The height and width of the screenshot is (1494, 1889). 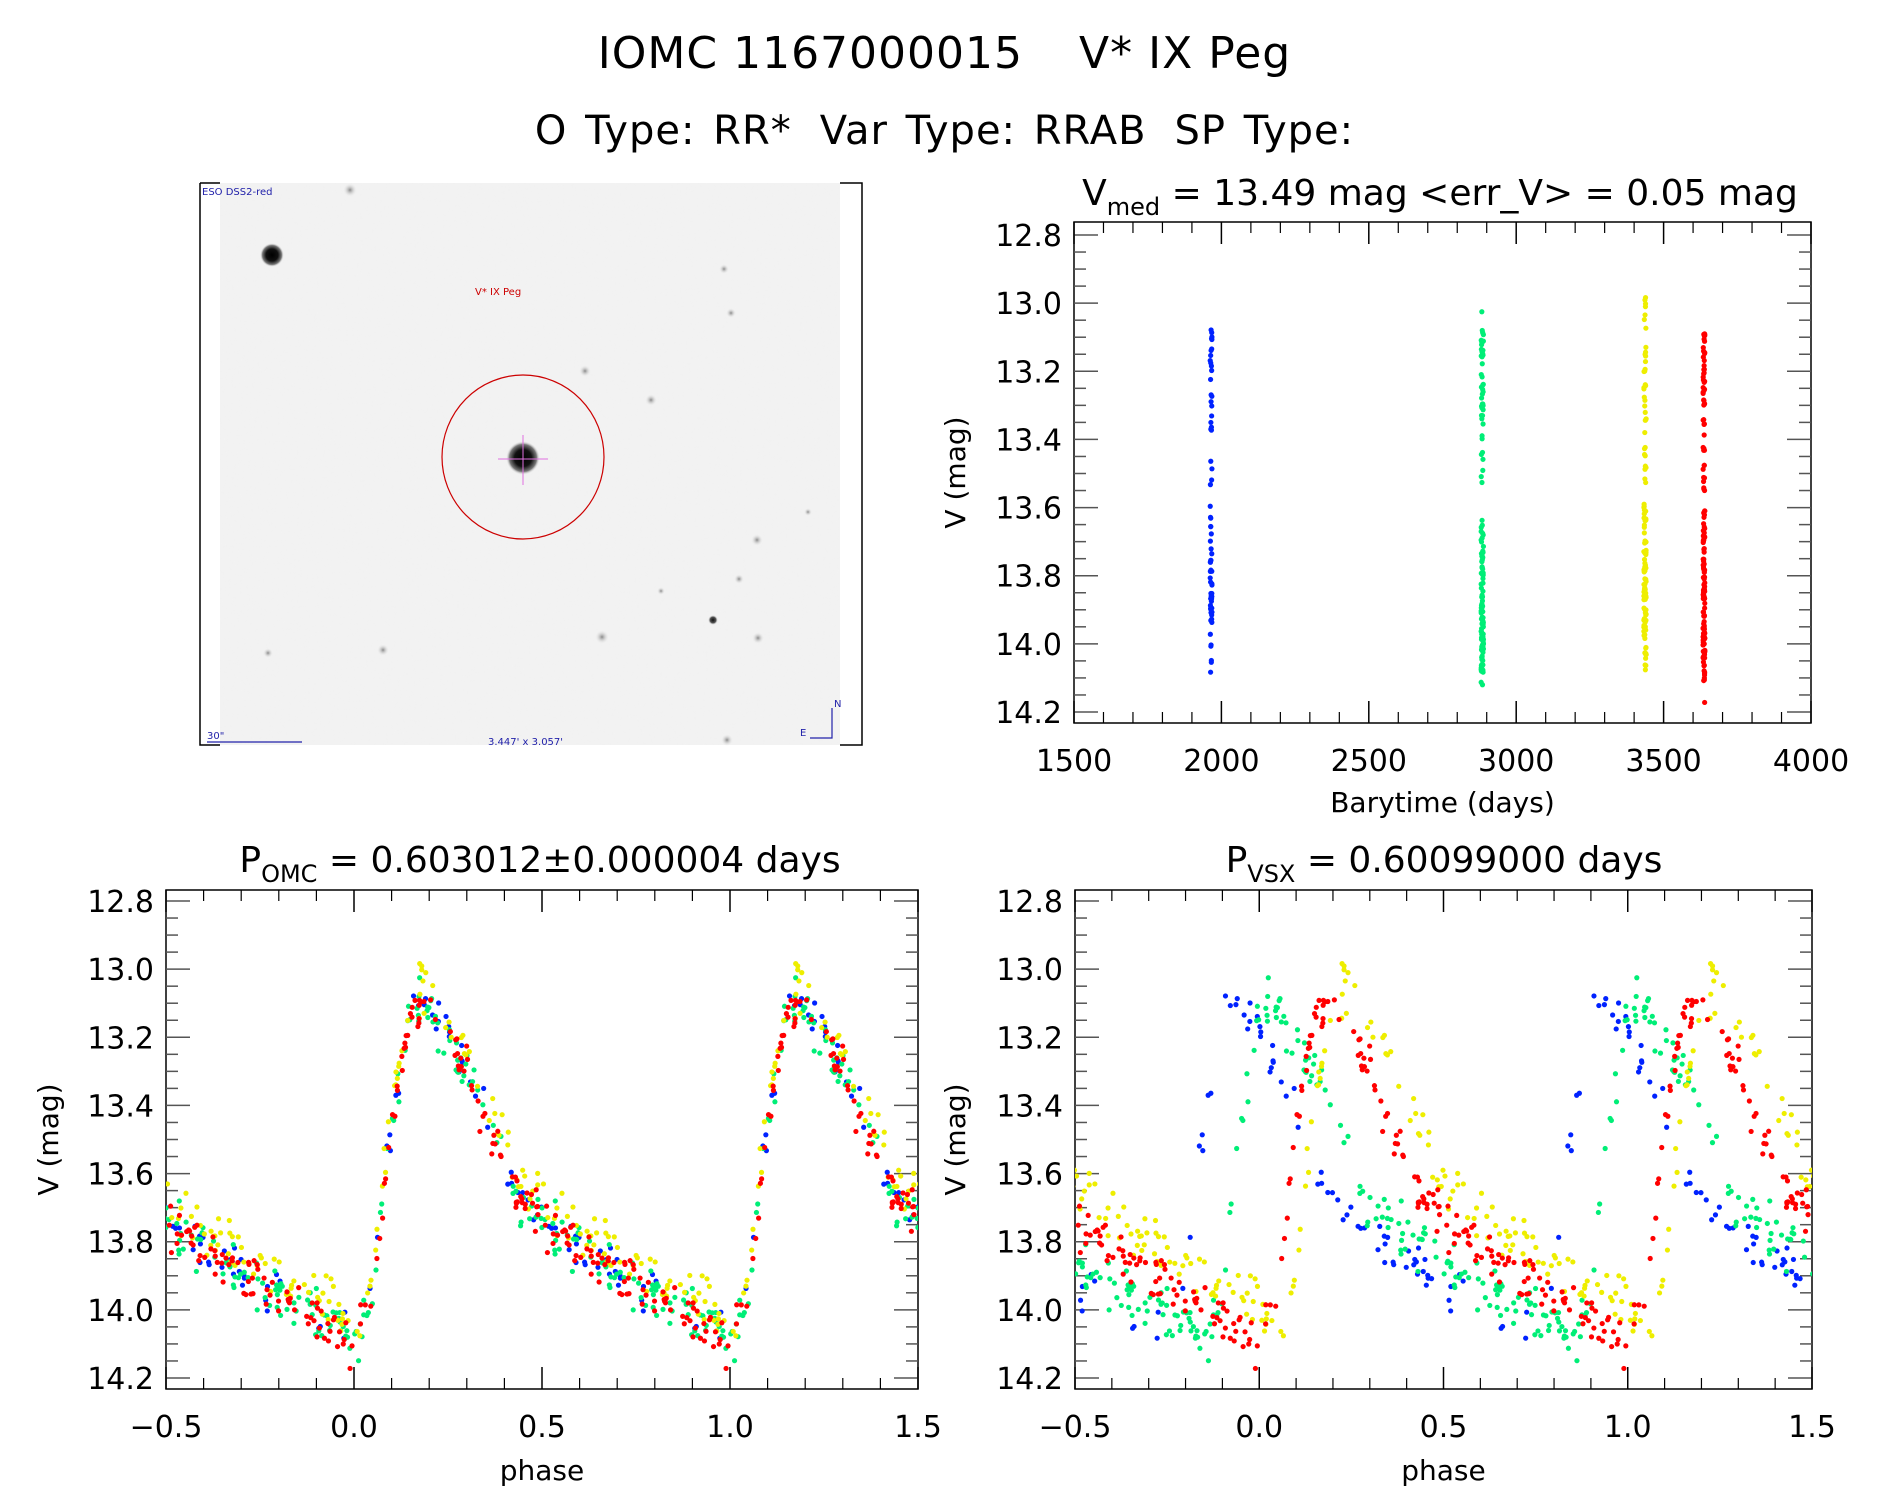 I want to click on x-tick-label: 0.5, so click(x=542, y=1427).